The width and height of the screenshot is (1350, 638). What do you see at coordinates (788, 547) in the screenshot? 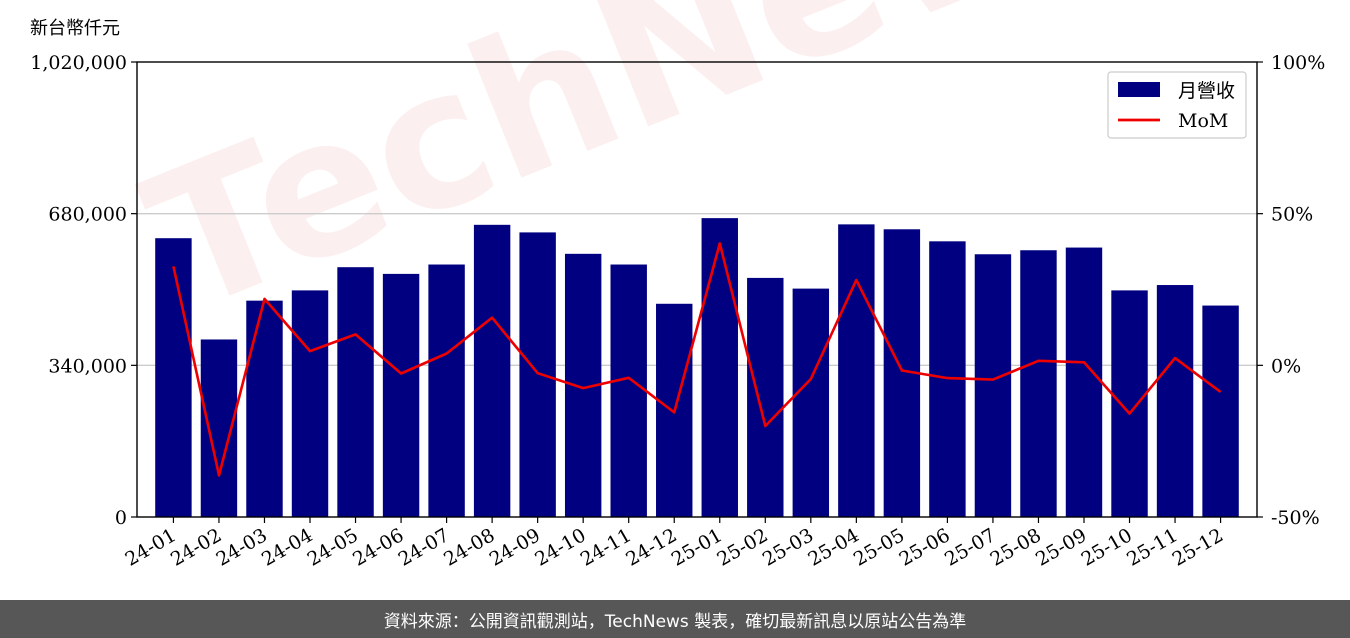
I see `x-tick-label: 25-03` at bounding box center [788, 547].